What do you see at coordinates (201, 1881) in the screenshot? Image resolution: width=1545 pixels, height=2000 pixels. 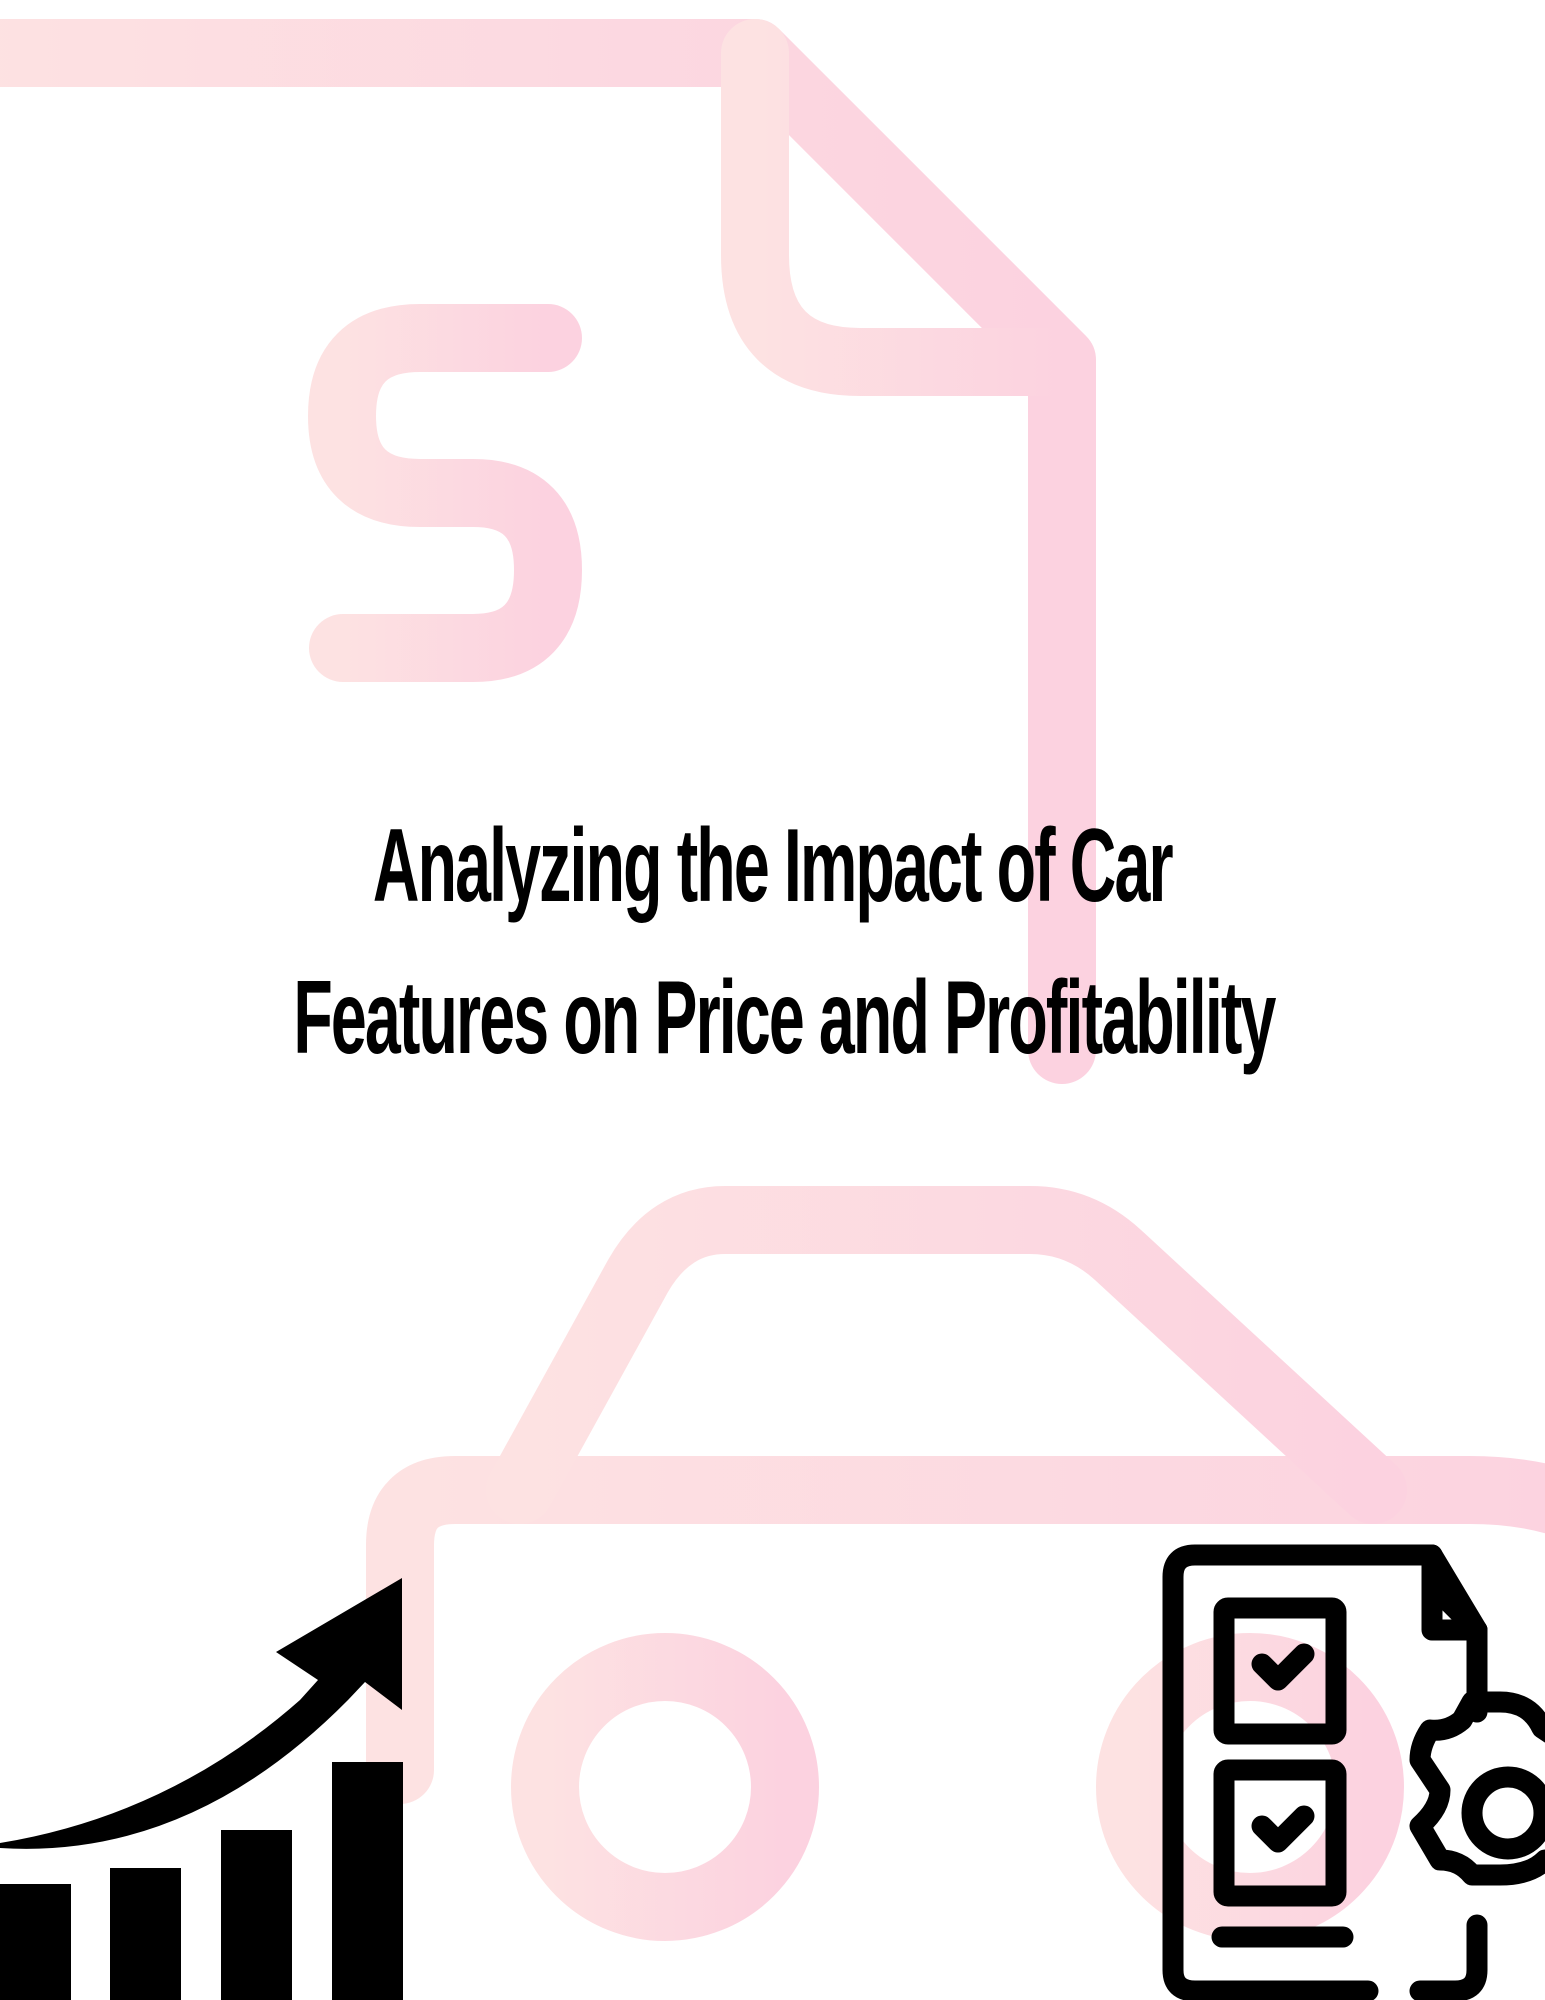 I see `growth-chart-icon` at bounding box center [201, 1881].